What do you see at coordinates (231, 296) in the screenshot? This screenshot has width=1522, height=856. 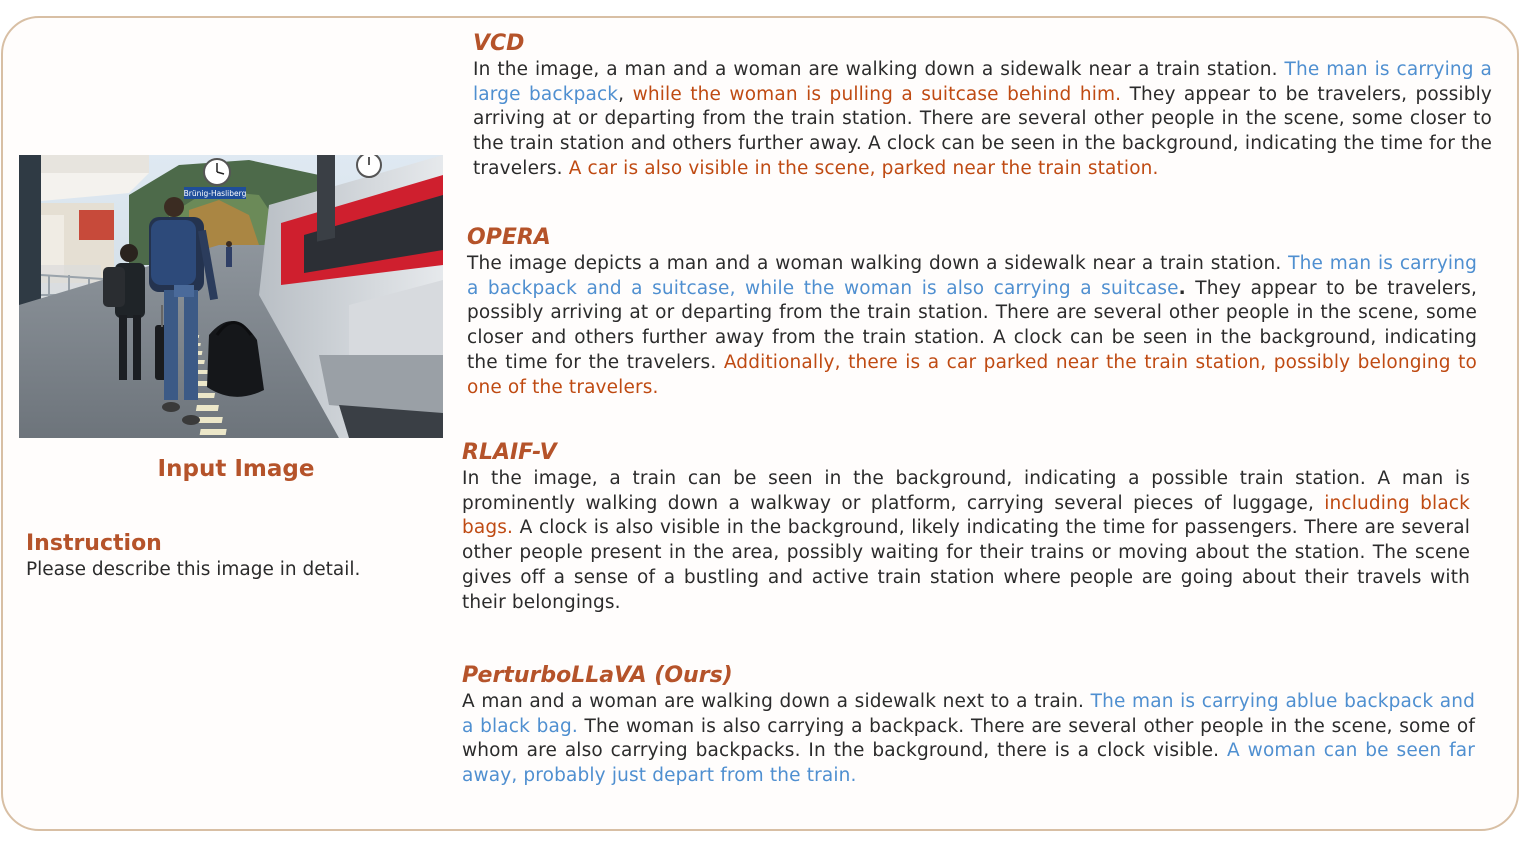 I see `input-image: Brünig-Hasliberg` at bounding box center [231, 296].